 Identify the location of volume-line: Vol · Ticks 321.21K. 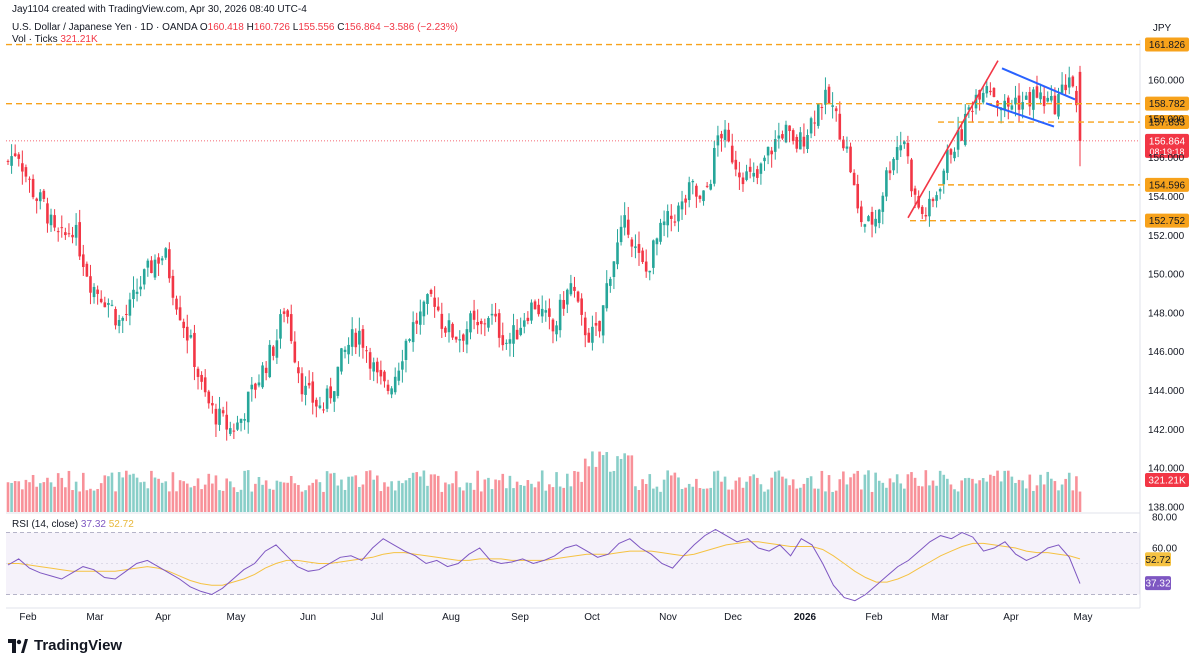
(55, 39).